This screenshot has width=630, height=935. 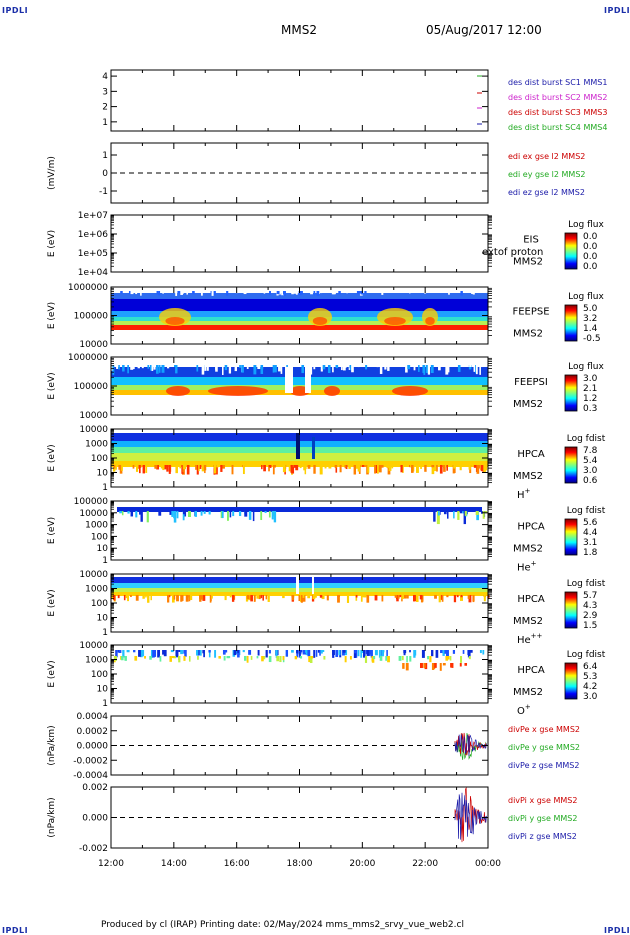 I want to click on spacecraft-label: MMS2, so click(x=528, y=333).